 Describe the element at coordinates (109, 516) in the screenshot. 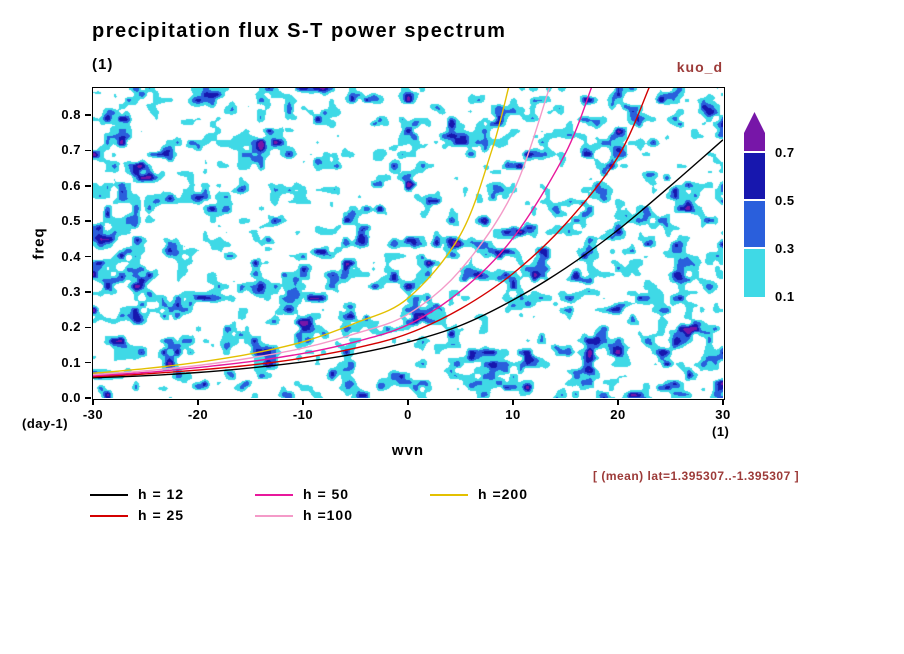

I see `legend-line-h25` at that location.